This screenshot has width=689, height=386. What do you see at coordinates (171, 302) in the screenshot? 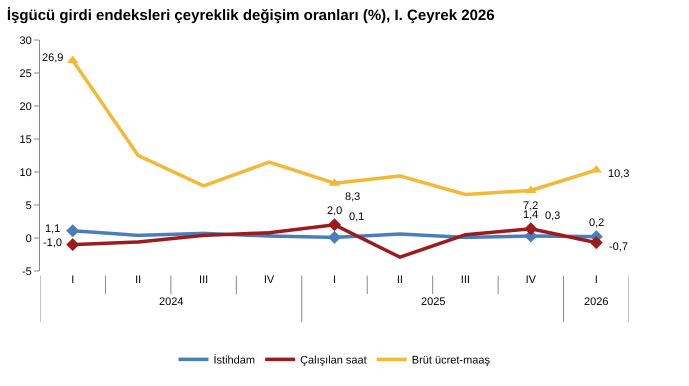
I see `text: 2024` at bounding box center [171, 302].